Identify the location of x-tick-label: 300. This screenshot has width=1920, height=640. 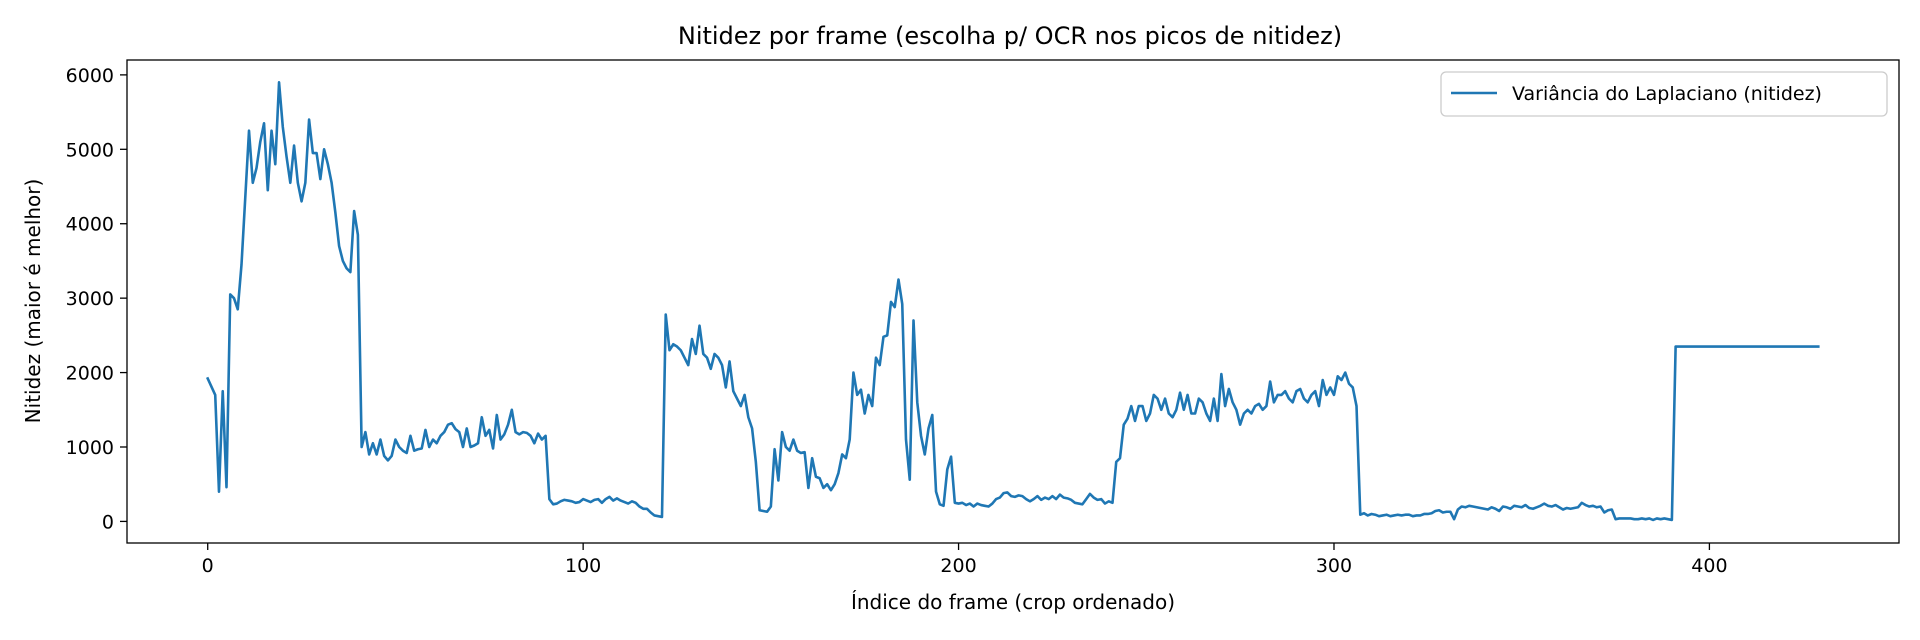
(1334, 566).